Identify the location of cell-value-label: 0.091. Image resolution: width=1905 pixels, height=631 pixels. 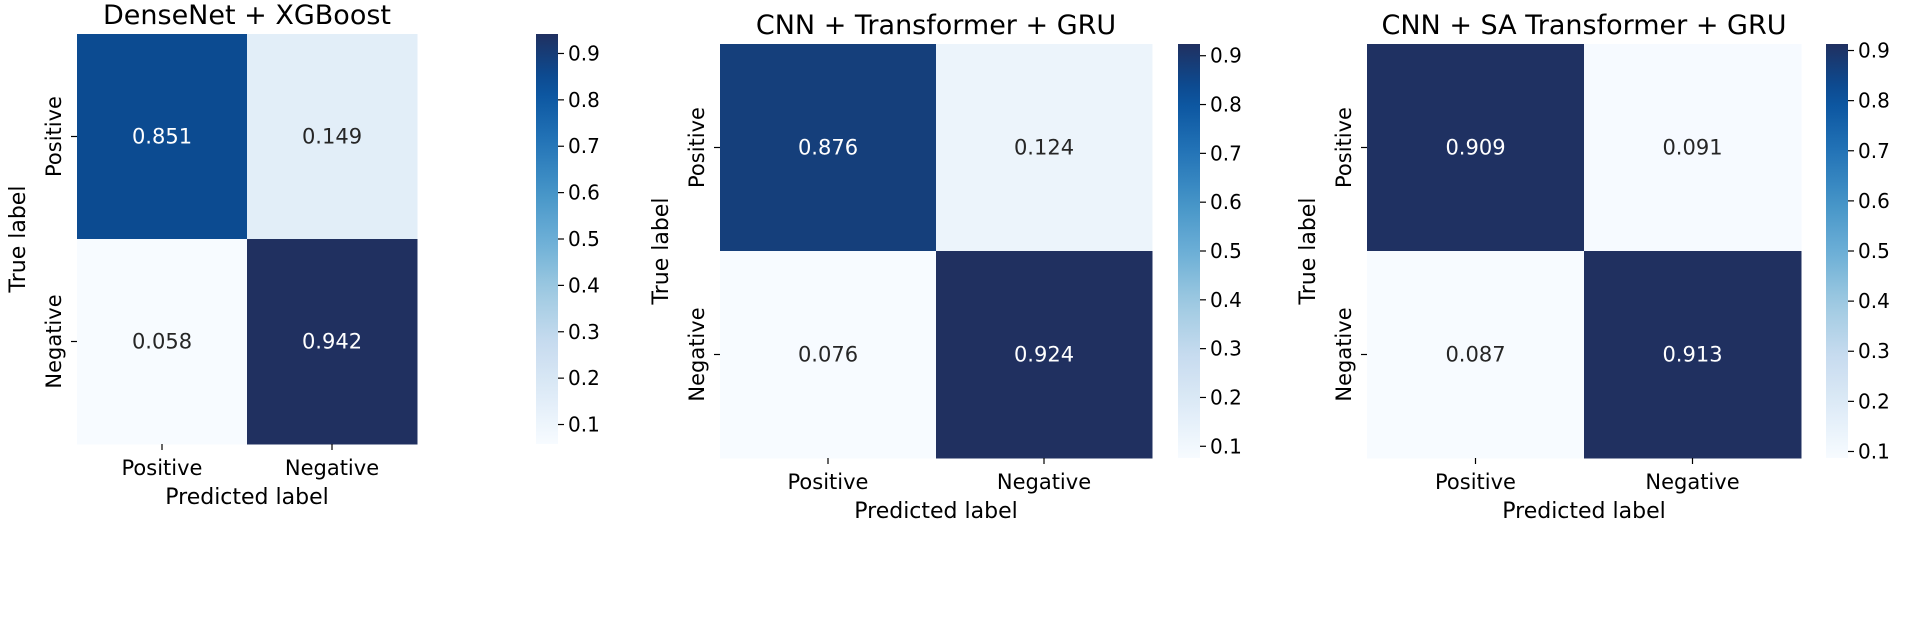
(1692, 148).